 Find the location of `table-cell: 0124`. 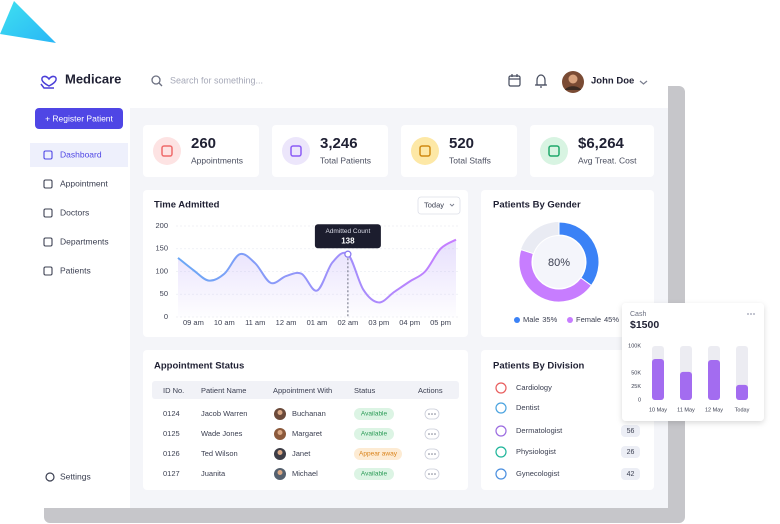

table-cell: 0124 is located at coordinates (171, 413).